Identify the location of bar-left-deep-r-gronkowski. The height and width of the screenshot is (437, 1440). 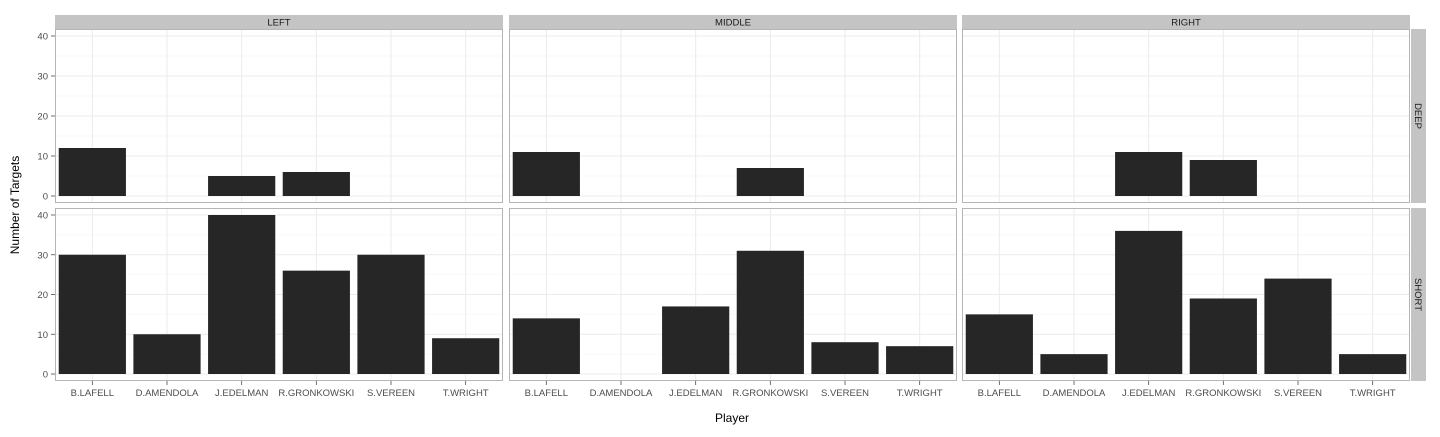
(316, 184).